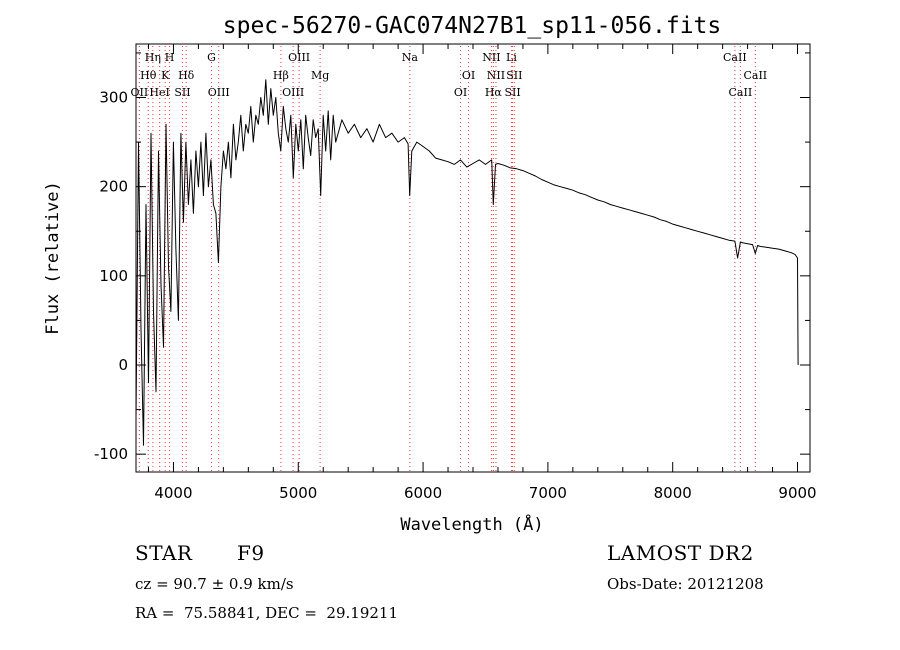 The width and height of the screenshot is (900, 650). What do you see at coordinates (471, 524) in the screenshot?
I see `x-axis-label: Wavelength (Å)` at bounding box center [471, 524].